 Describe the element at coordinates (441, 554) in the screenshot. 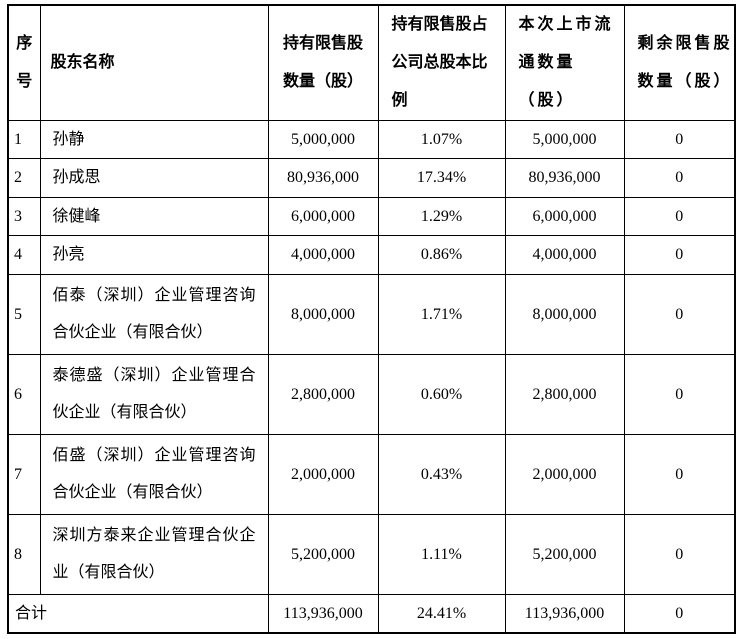

I see `pct-cell: 1.11%` at that location.